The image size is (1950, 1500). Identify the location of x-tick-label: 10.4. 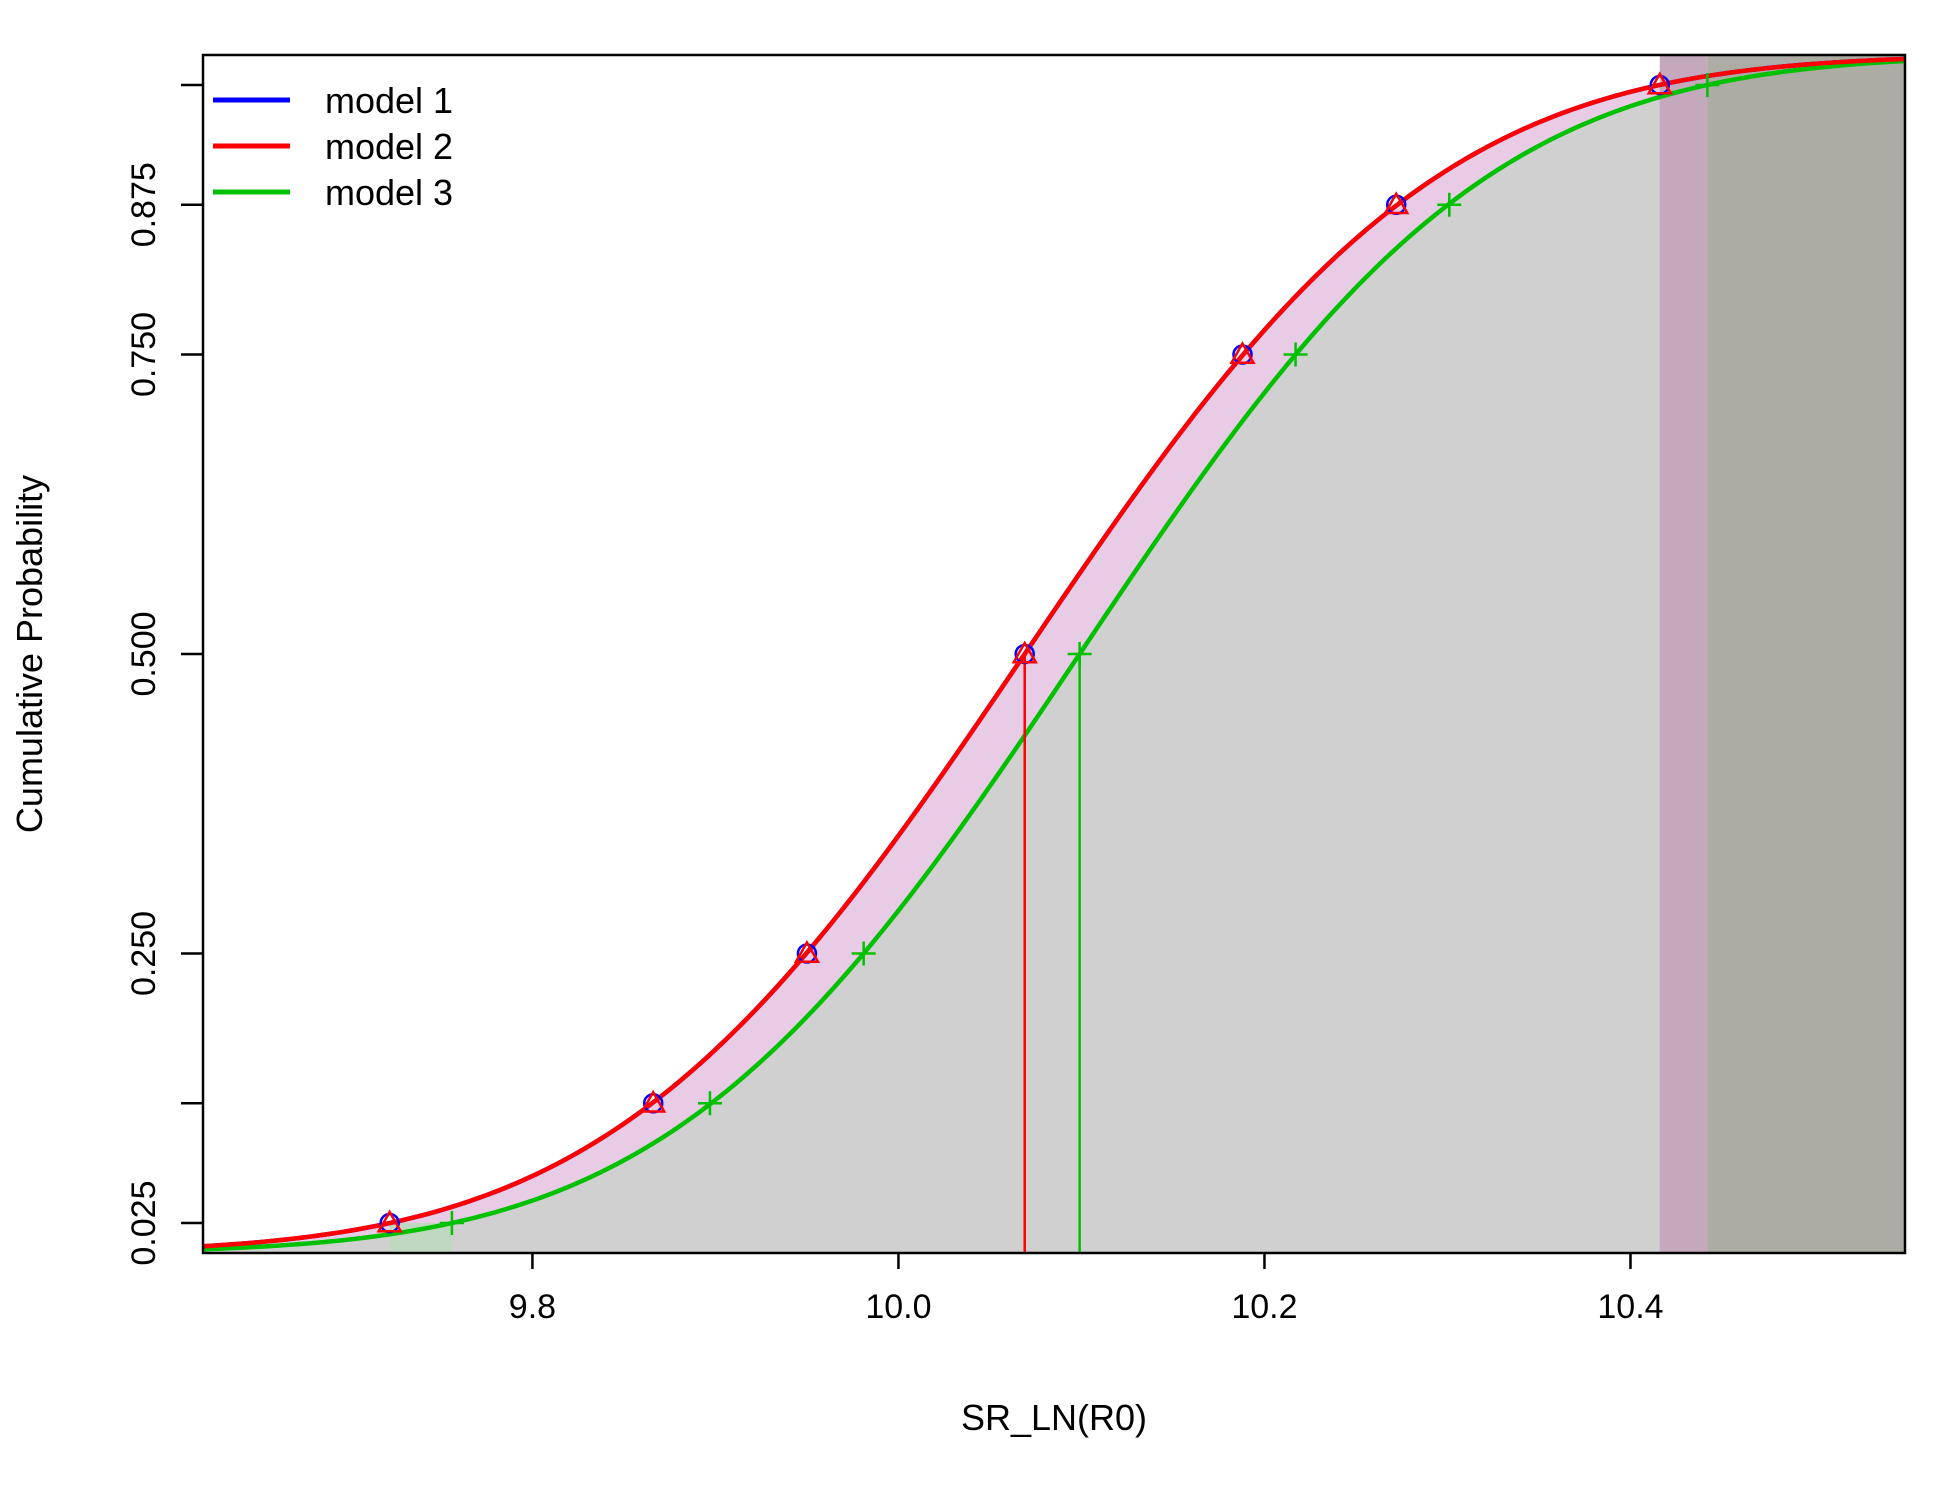
(1630, 1307).